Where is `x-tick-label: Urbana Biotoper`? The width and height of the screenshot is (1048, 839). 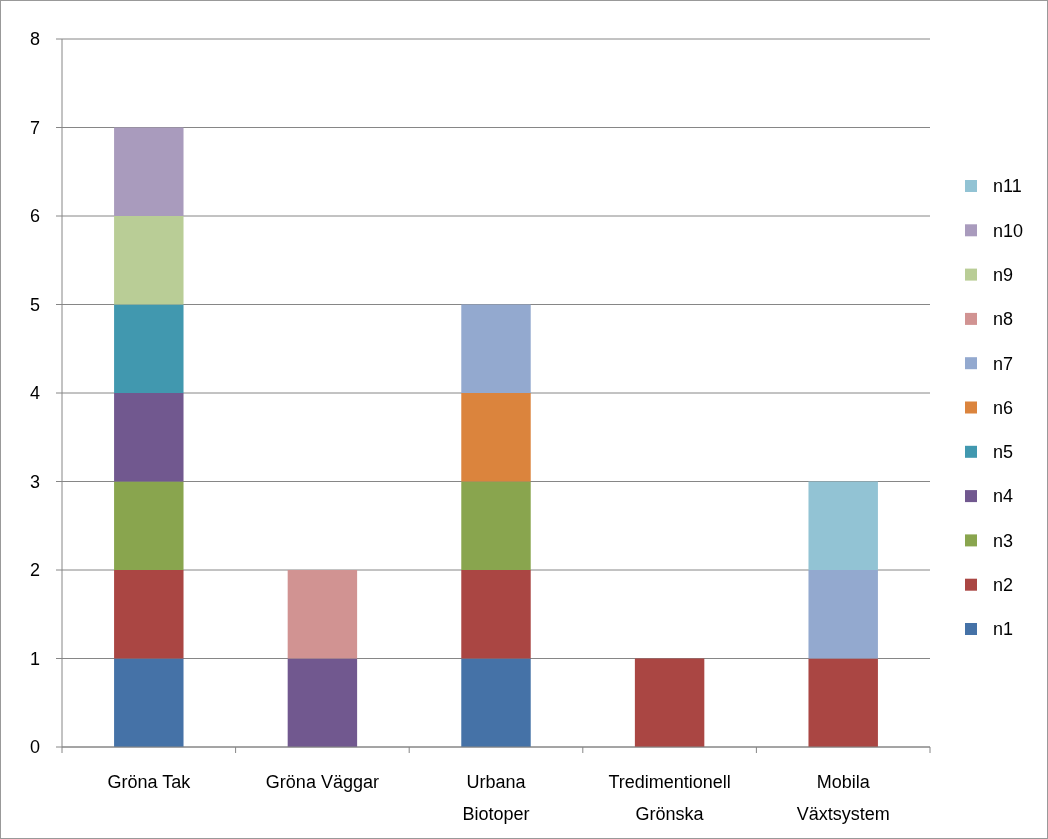 x-tick-label: Urbana Biotoper is located at coordinates (496, 798).